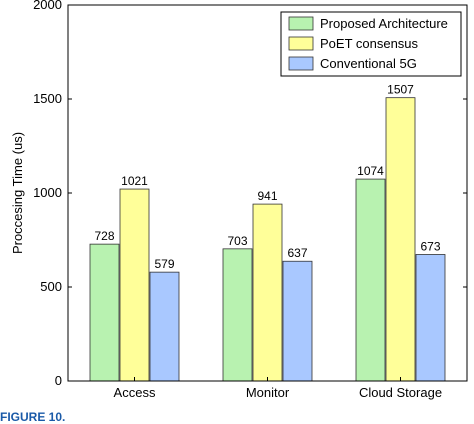 The image size is (474, 424). What do you see at coordinates (51, 286) in the screenshot?
I see `y-tick-label-500: 500` at bounding box center [51, 286].